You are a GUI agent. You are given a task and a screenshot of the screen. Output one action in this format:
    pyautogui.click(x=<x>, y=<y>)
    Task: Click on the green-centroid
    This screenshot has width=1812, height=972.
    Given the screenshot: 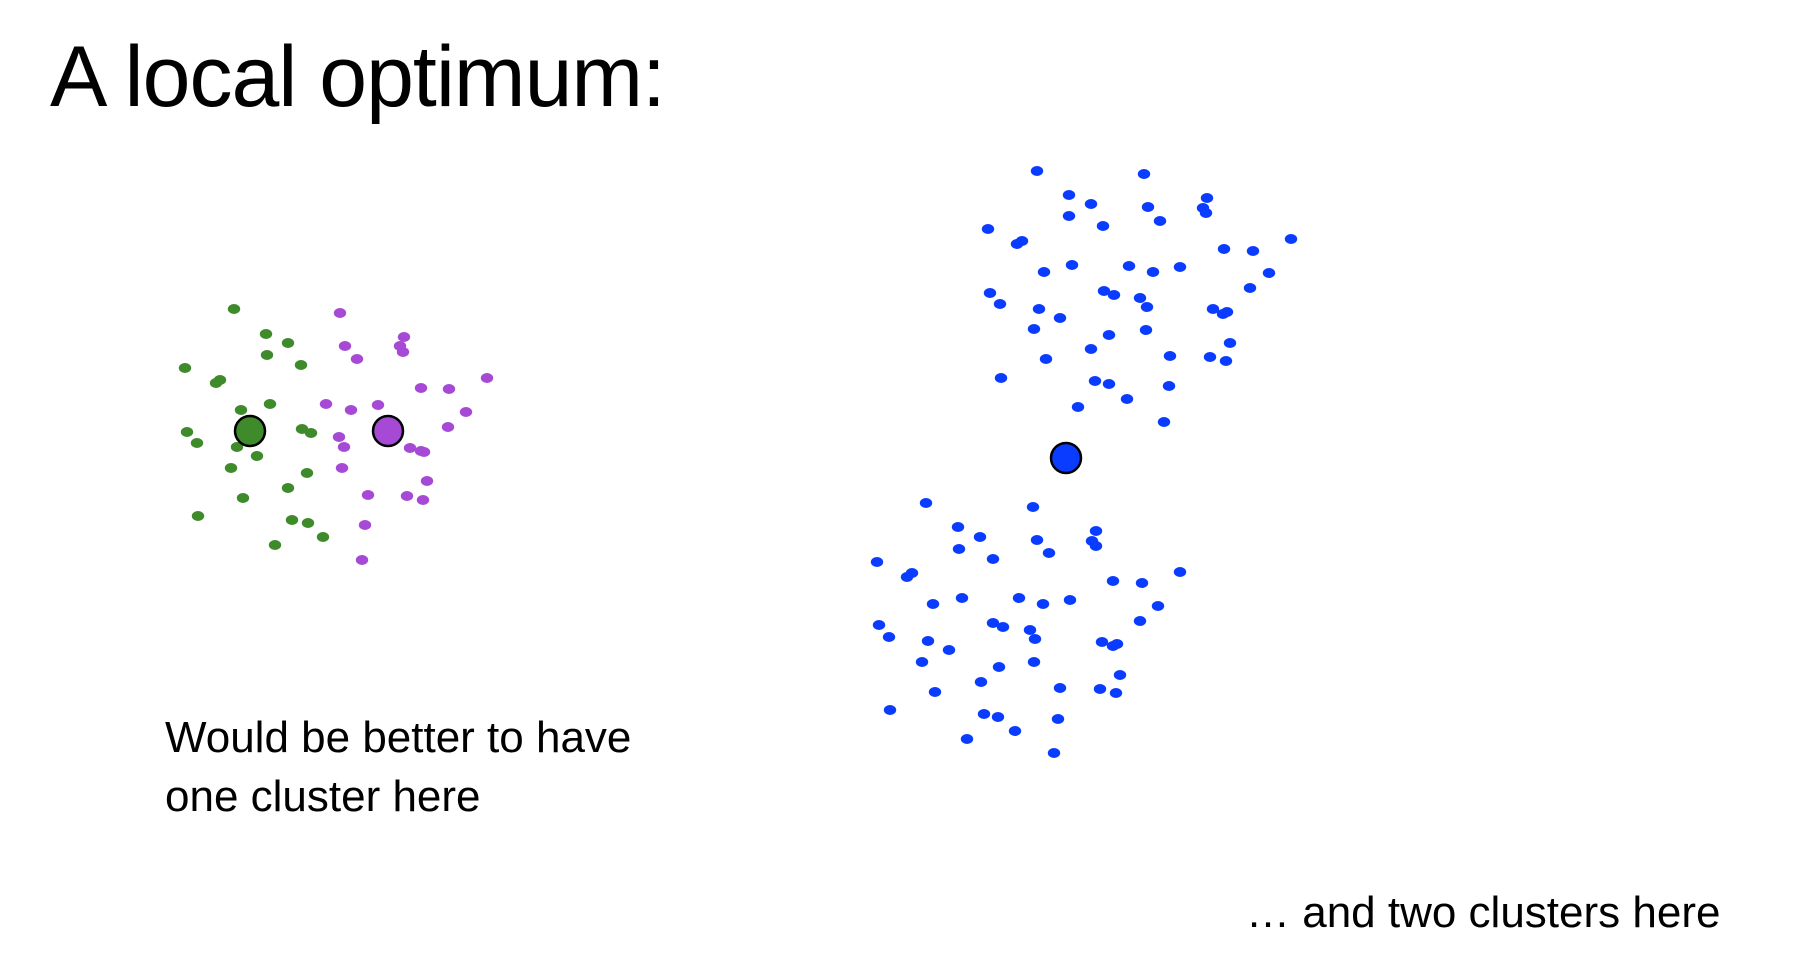 What is the action you would take?
    pyautogui.click(x=250, y=431)
    